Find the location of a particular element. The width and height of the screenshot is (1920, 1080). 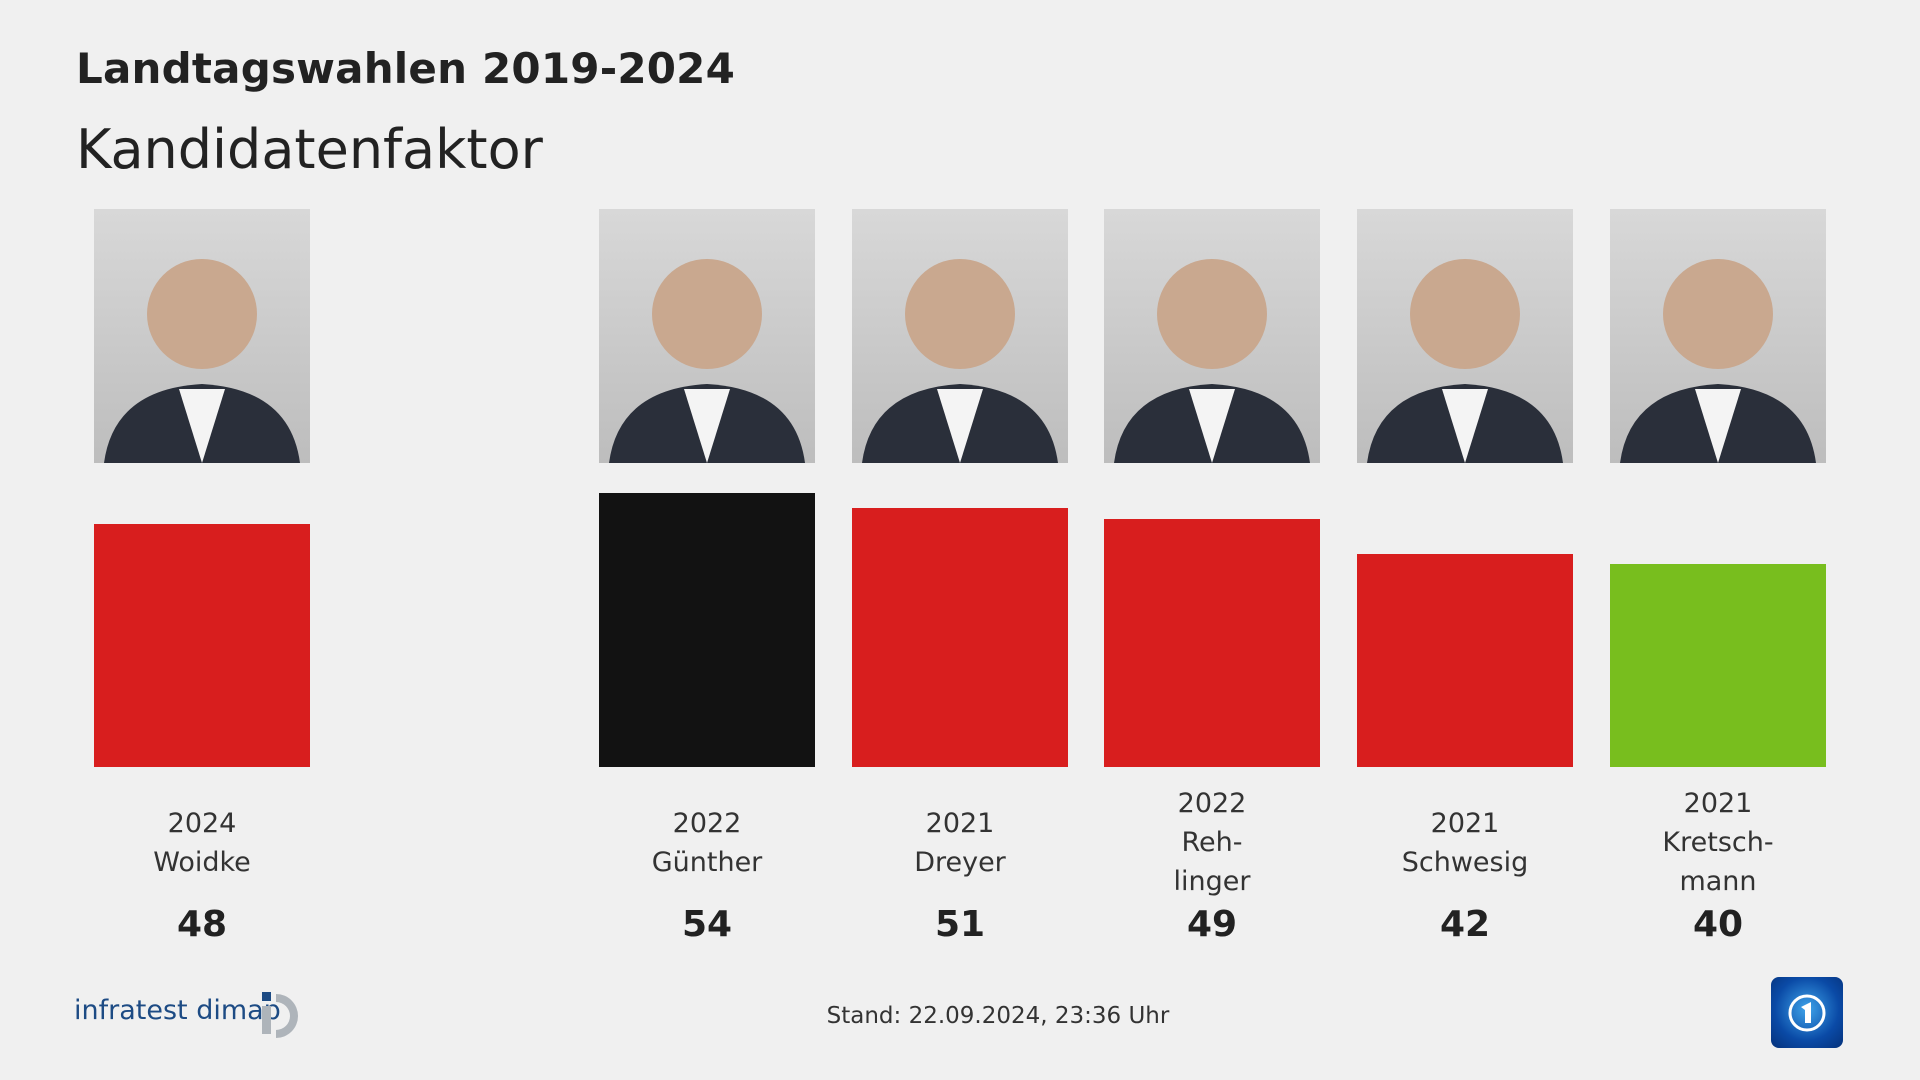

label-name: Schwesig is located at coordinates (1465, 862).